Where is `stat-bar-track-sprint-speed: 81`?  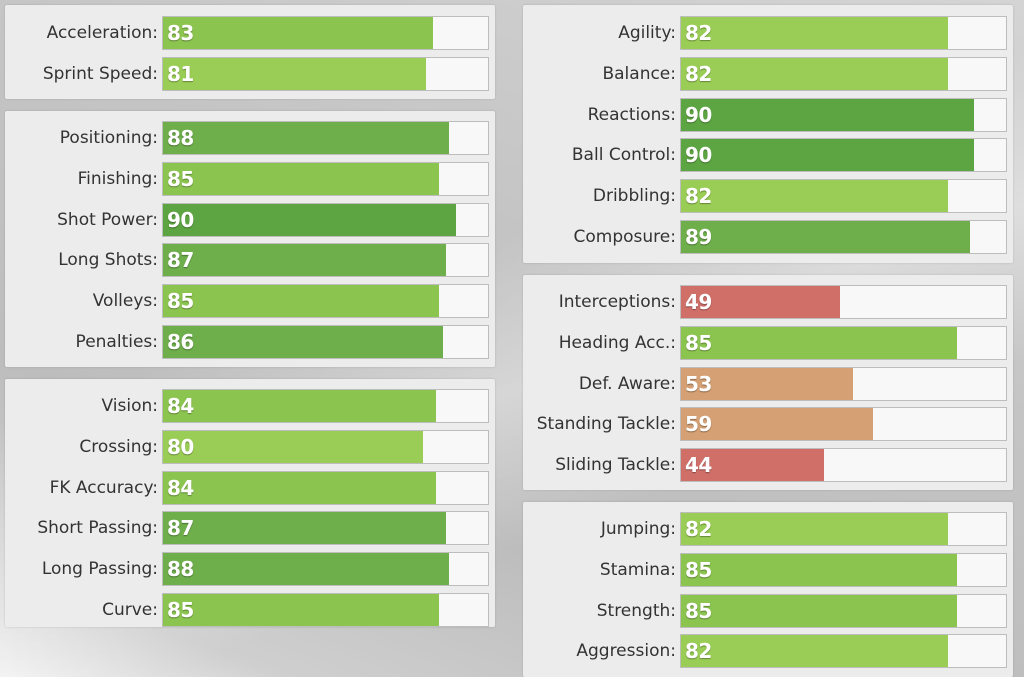 stat-bar-track-sprint-speed: 81 is located at coordinates (325, 74).